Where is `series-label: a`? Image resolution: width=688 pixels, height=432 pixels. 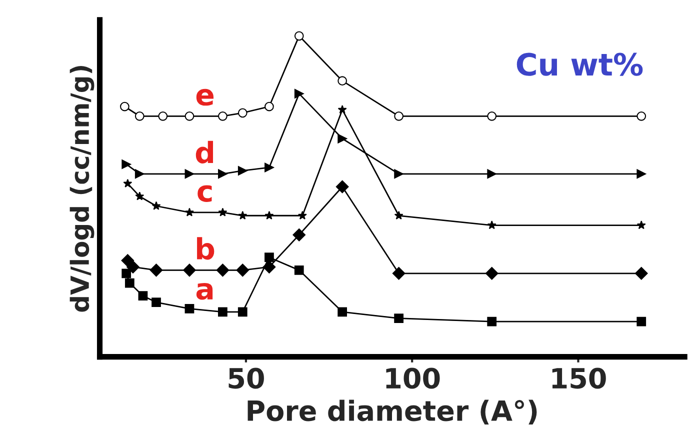
series-label: a is located at coordinates (204, 291).